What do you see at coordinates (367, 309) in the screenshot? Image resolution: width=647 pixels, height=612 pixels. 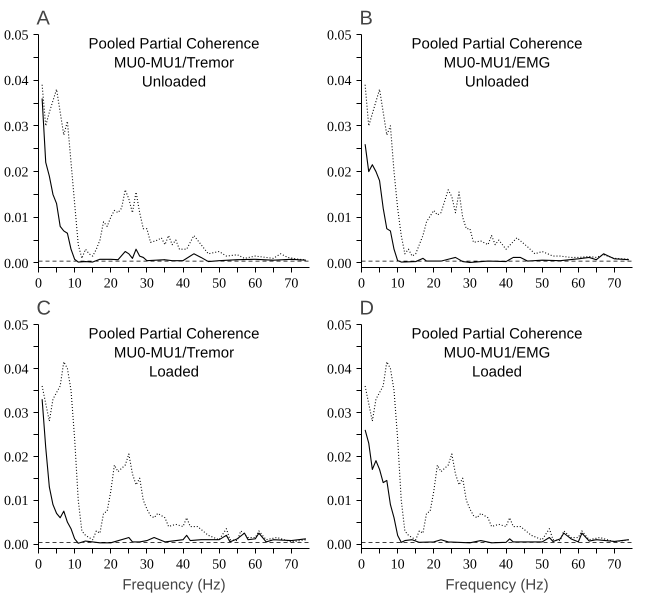 I see `text: D` at bounding box center [367, 309].